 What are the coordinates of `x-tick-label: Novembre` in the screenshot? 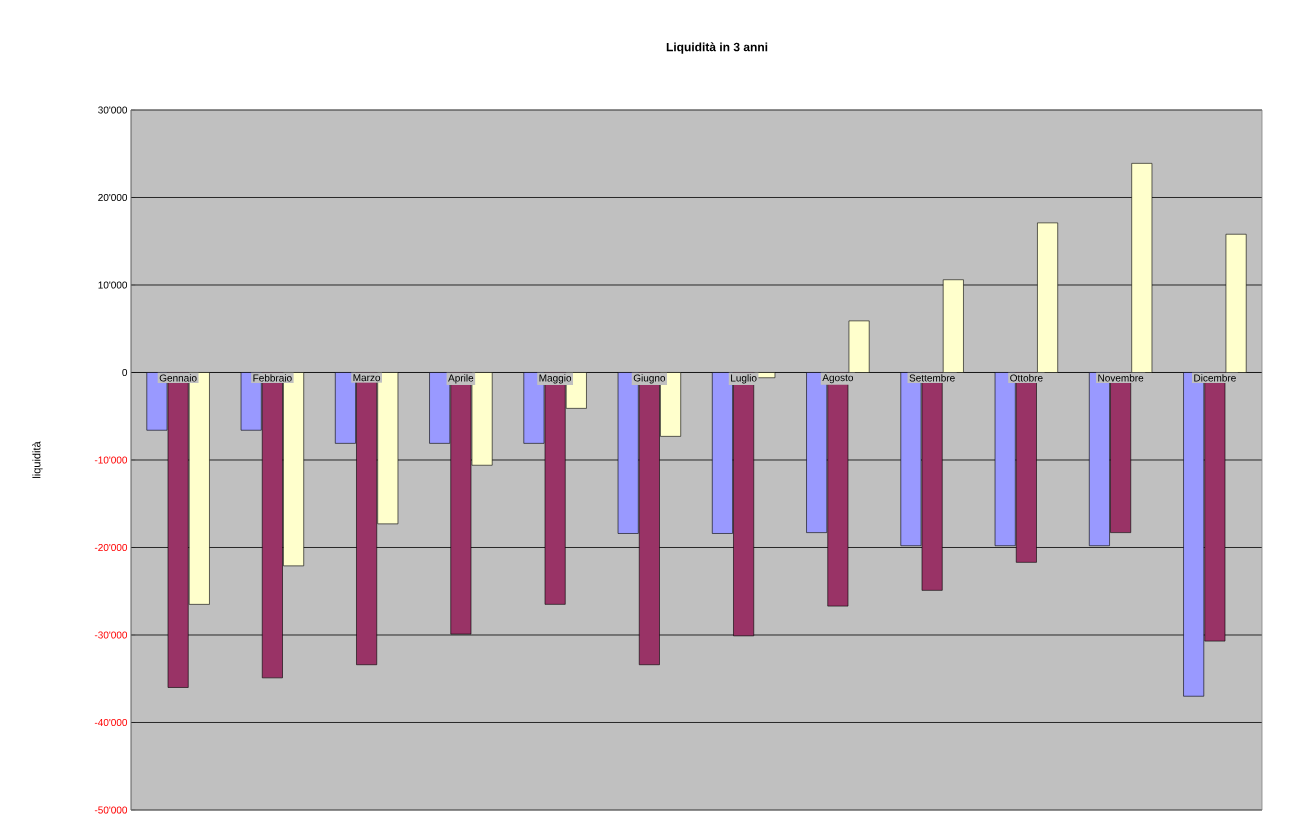 It's located at (1121, 378).